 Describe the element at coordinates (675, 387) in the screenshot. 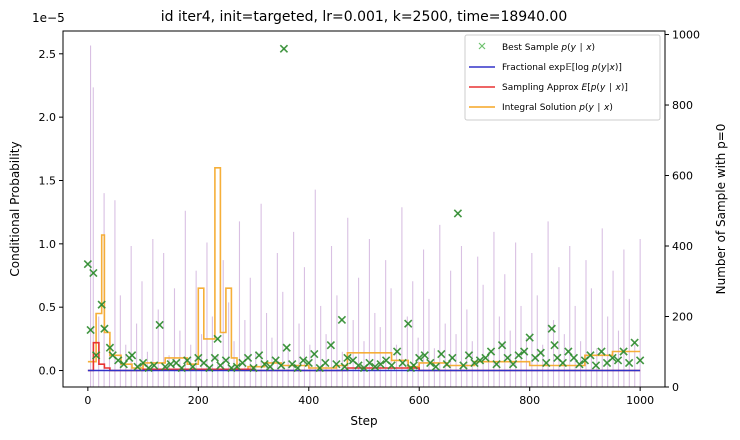

I see `y-right-tick-label: 0` at that location.